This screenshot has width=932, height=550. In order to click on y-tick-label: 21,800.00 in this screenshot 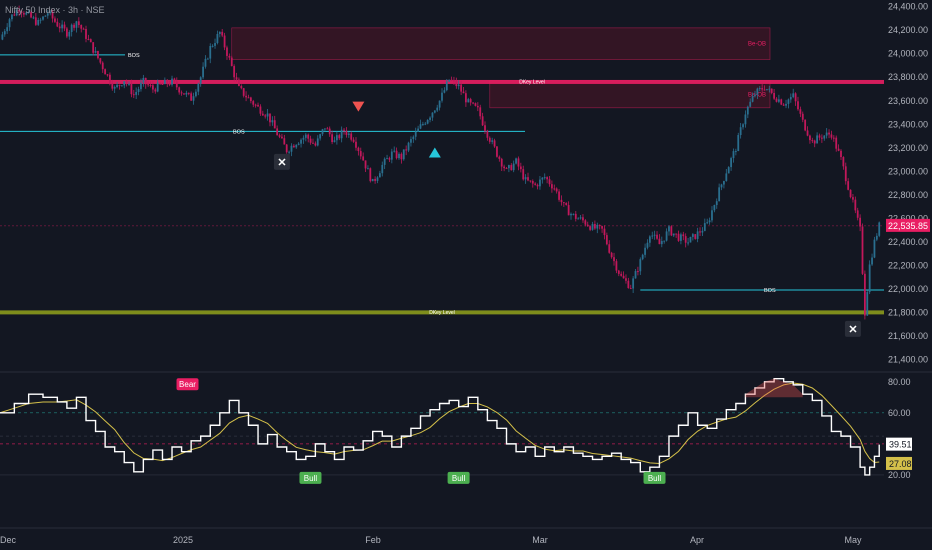, I will do `click(908, 312)`.